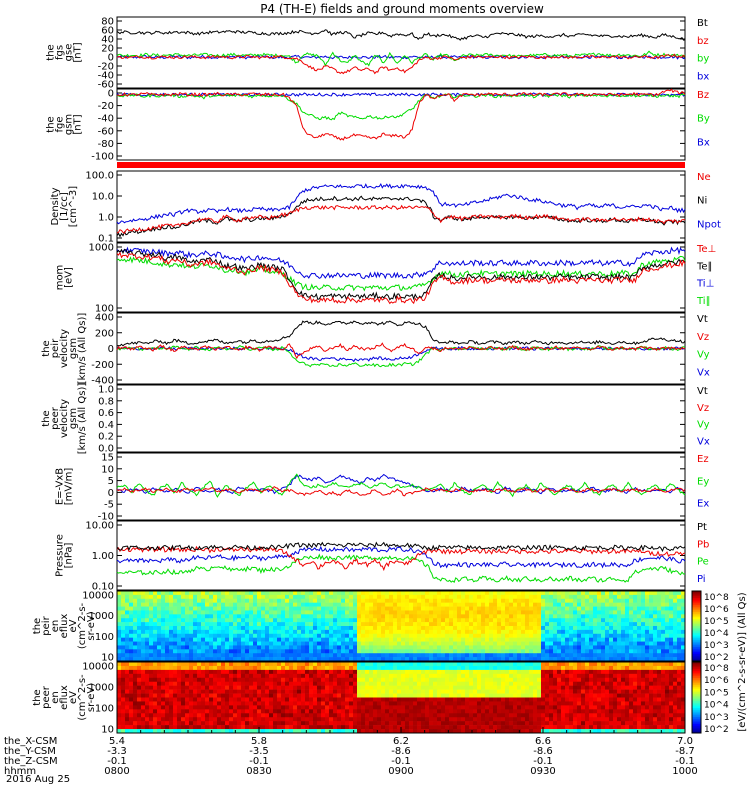 The image size is (750, 800). Describe the element at coordinates (401, 354) in the screenshot. I see `series-line-Vx` at that location.